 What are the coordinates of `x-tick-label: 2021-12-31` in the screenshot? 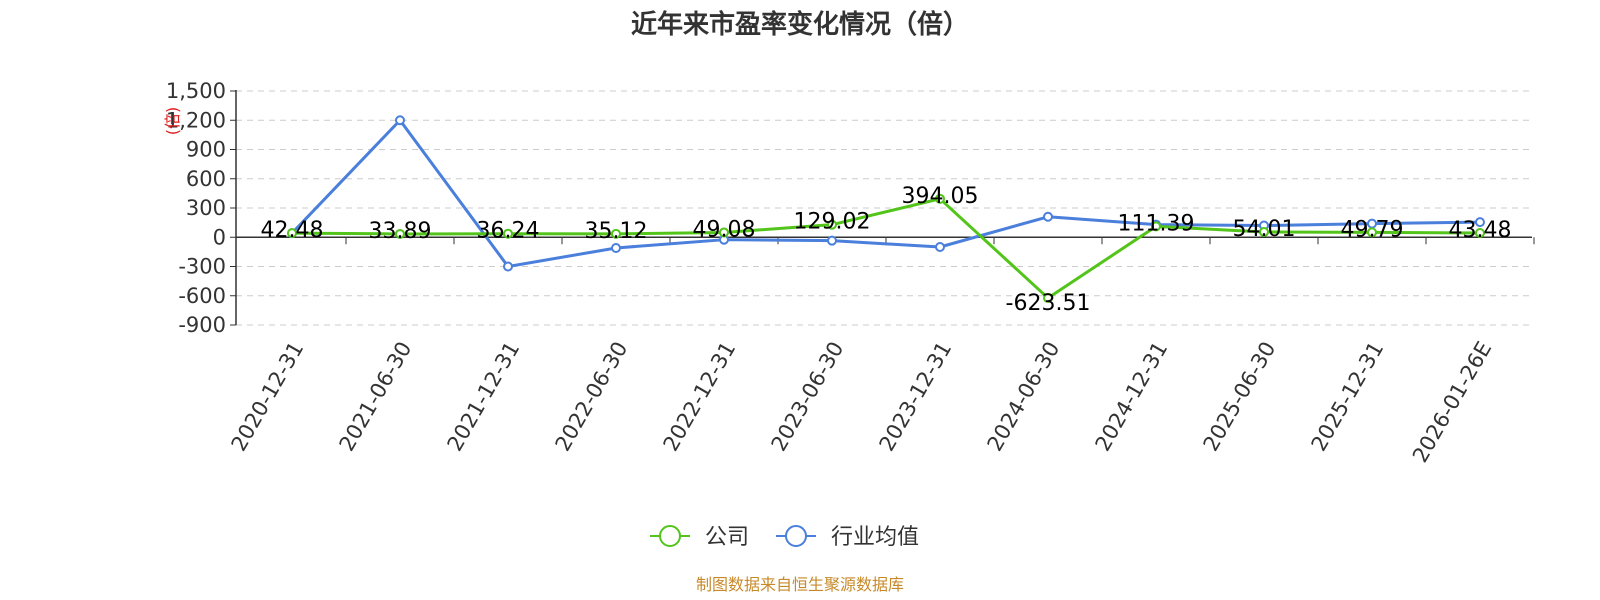 It's located at (484, 397).